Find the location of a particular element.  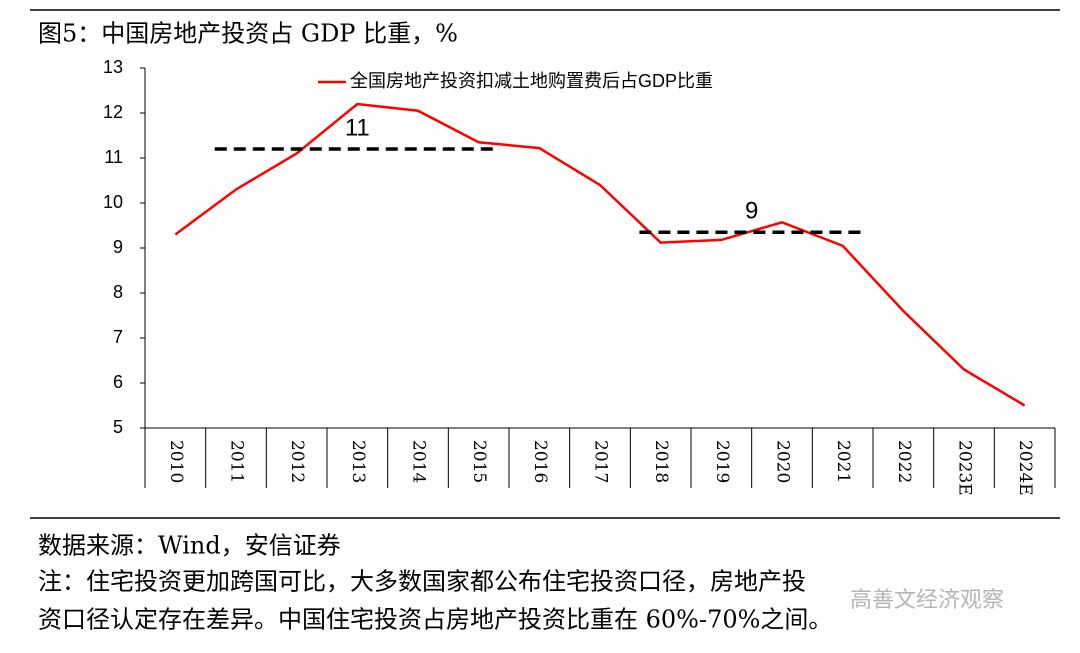

y-tick-label: 8 is located at coordinates (118, 292).